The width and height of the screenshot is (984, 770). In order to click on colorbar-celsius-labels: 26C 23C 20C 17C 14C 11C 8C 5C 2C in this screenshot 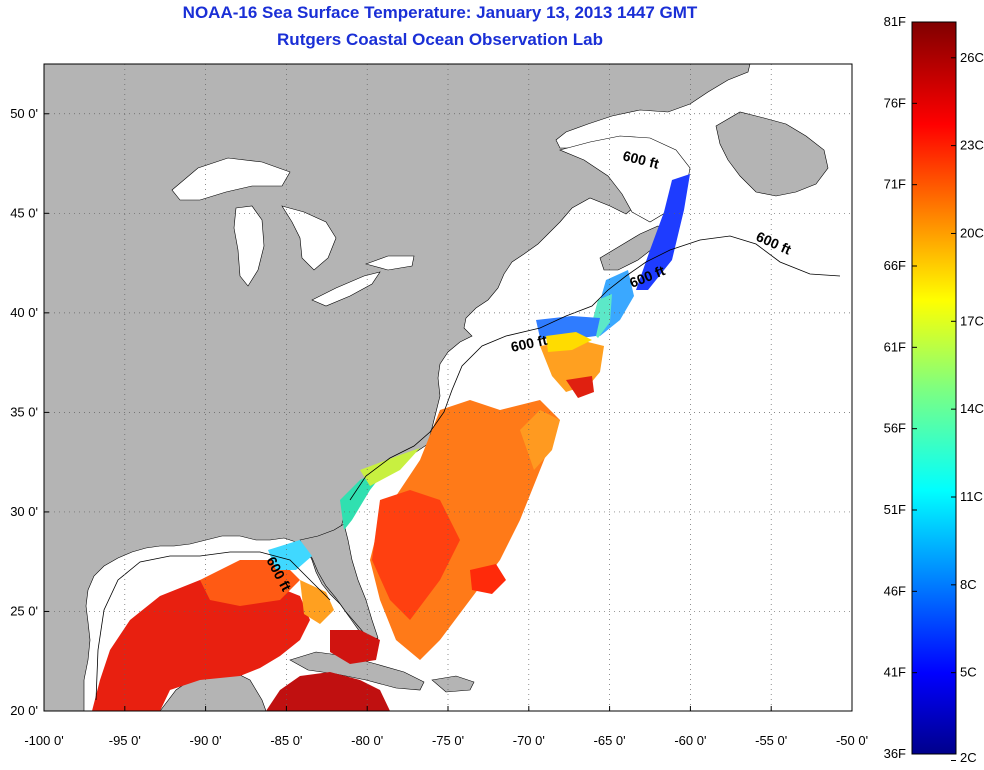, I will do `click(967, 407)`.